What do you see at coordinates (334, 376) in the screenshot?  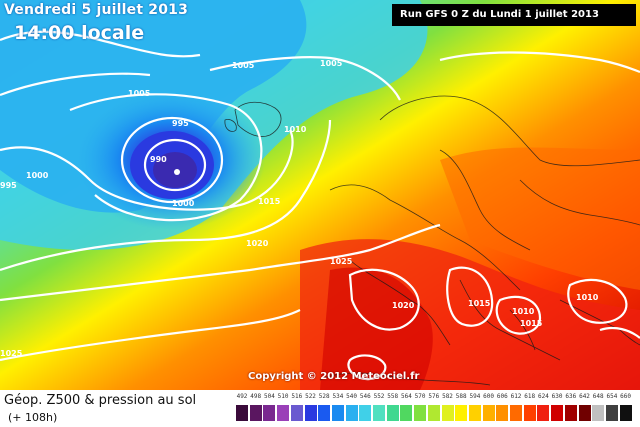 I see `copyright-notice: Copyright © 2012 Meteociel.fr` at bounding box center [334, 376].